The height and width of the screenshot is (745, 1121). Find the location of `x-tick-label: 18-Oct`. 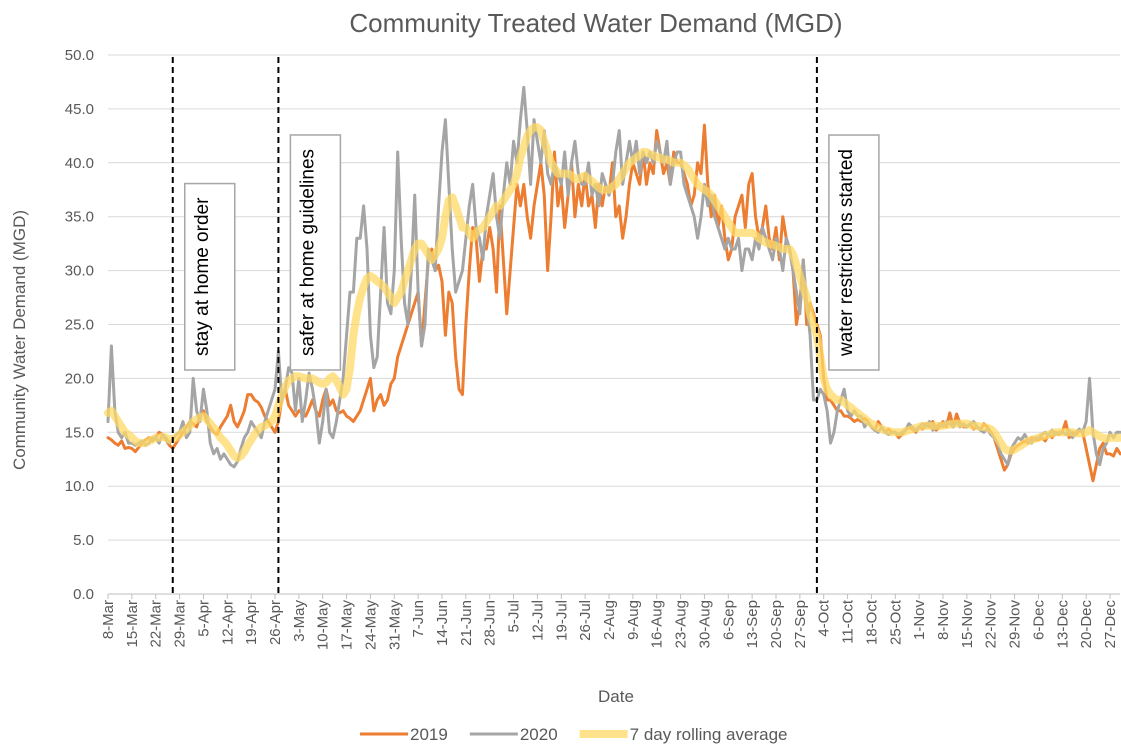

x-tick-label: 18-Oct is located at coordinates (871, 622).